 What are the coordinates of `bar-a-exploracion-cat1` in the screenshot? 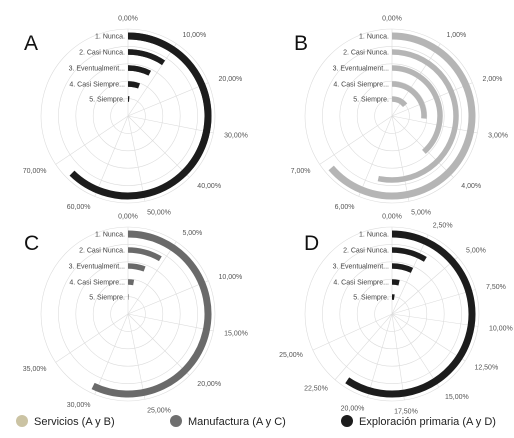 It's located at (140, 116).